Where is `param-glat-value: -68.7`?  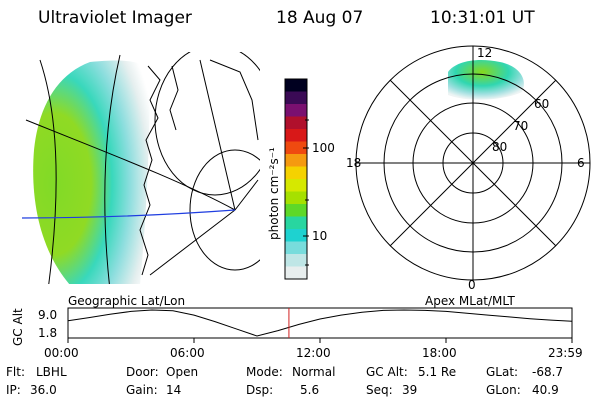
param-glat-value: -68.7 is located at coordinates (548, 372).